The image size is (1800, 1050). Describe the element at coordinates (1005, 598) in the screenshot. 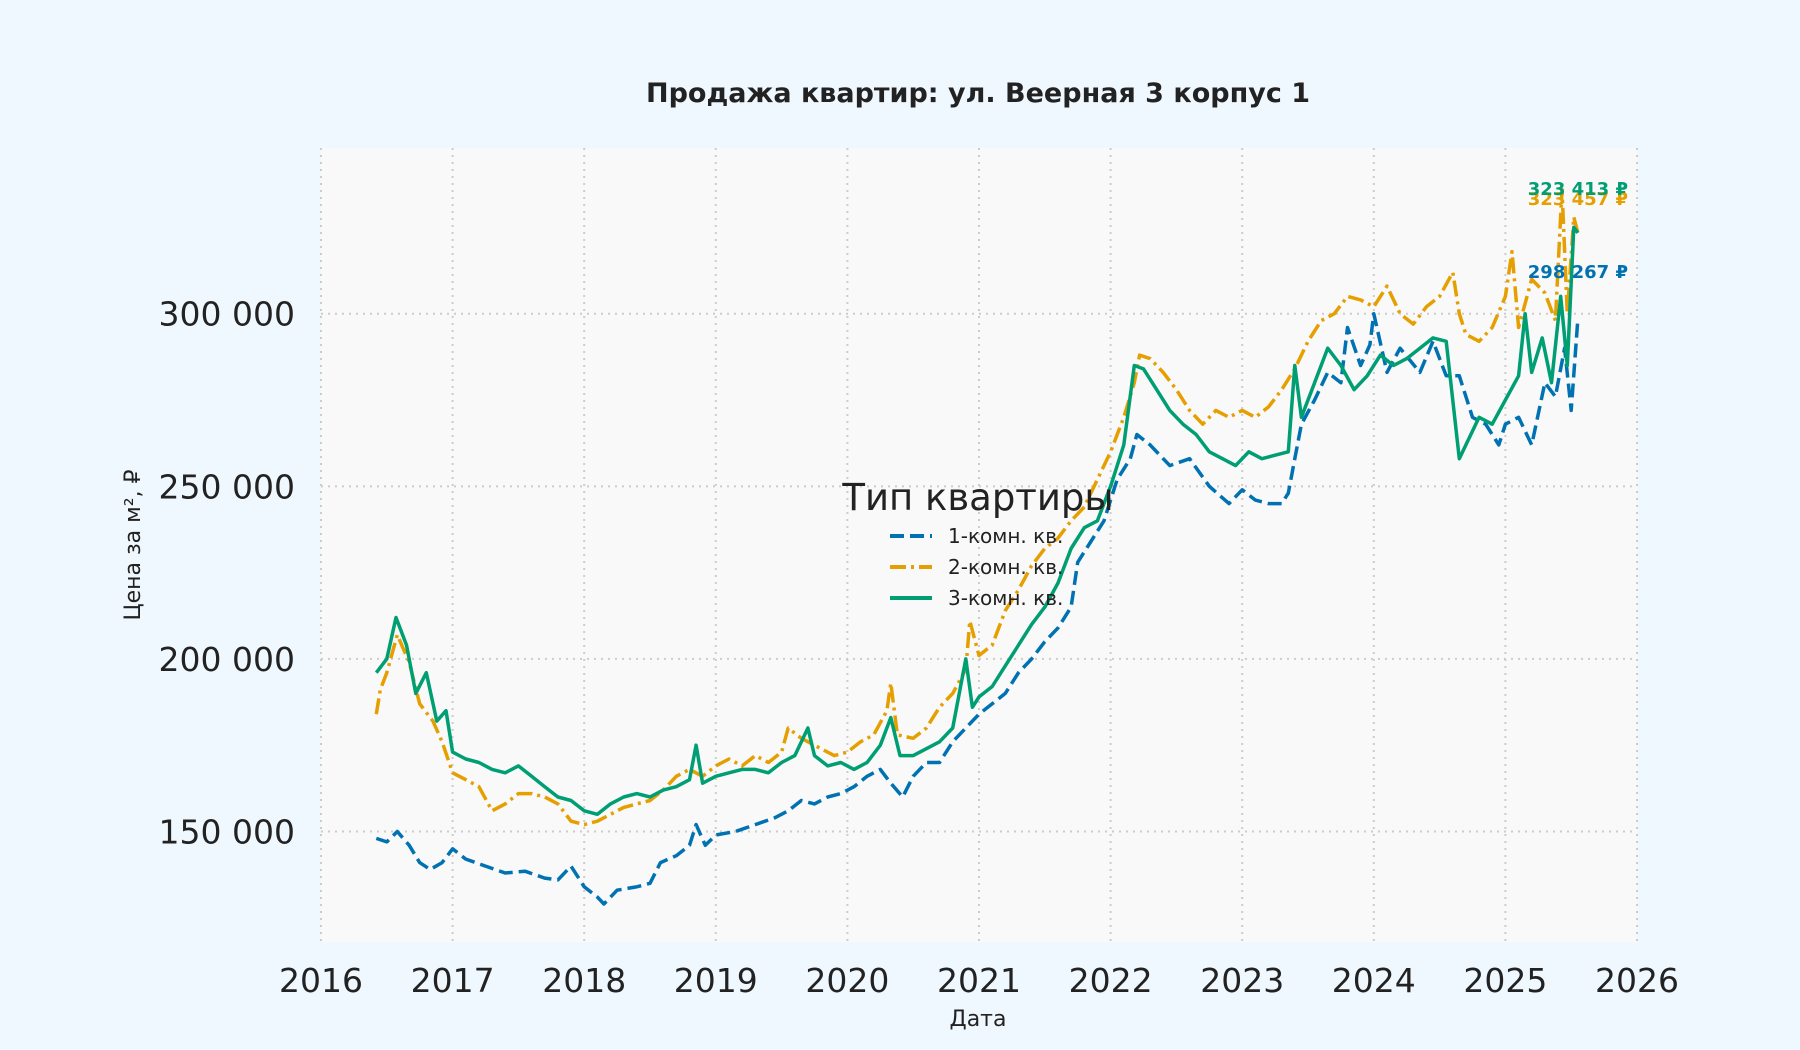

I see `legend-label: 3-комн. кв.` at that location.